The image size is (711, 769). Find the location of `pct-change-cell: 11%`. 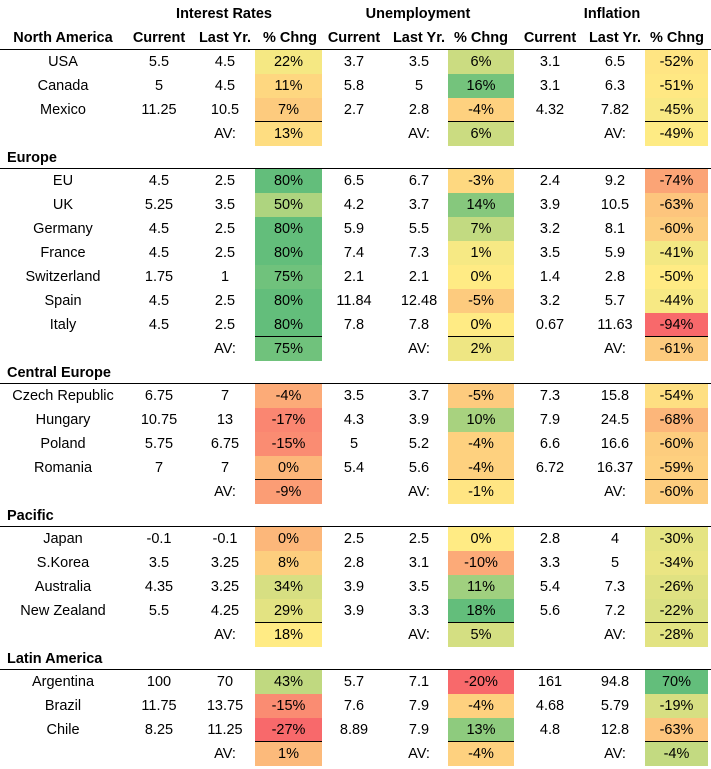

pct-change-cell: 11% is located at coordinates (481, 587).